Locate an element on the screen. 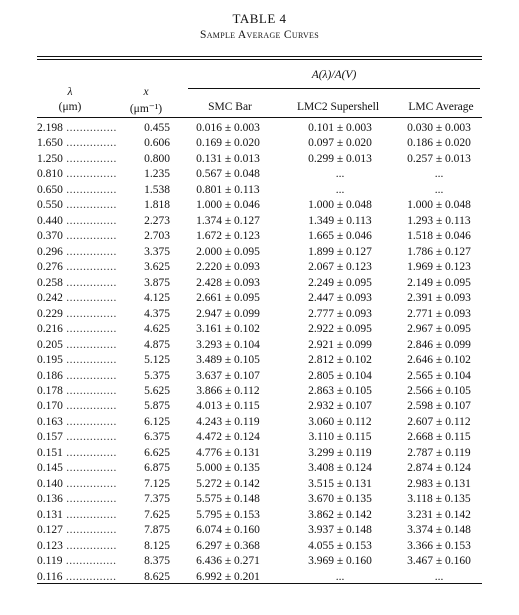 This screenshot has width=519, height=615. lmc-average-cell: 2.983 ± 0.131 is located at coordinates (439, 483).